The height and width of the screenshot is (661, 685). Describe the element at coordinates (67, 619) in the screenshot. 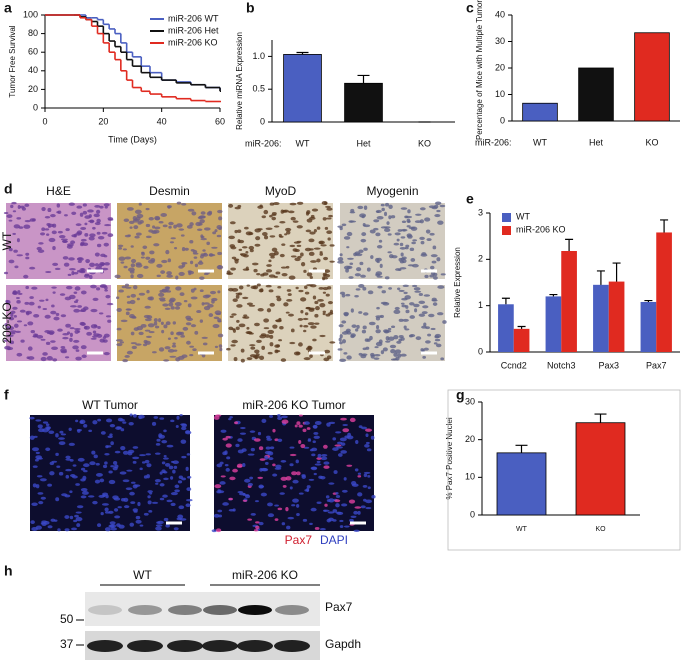

I see `marker-label: 50` at that location.